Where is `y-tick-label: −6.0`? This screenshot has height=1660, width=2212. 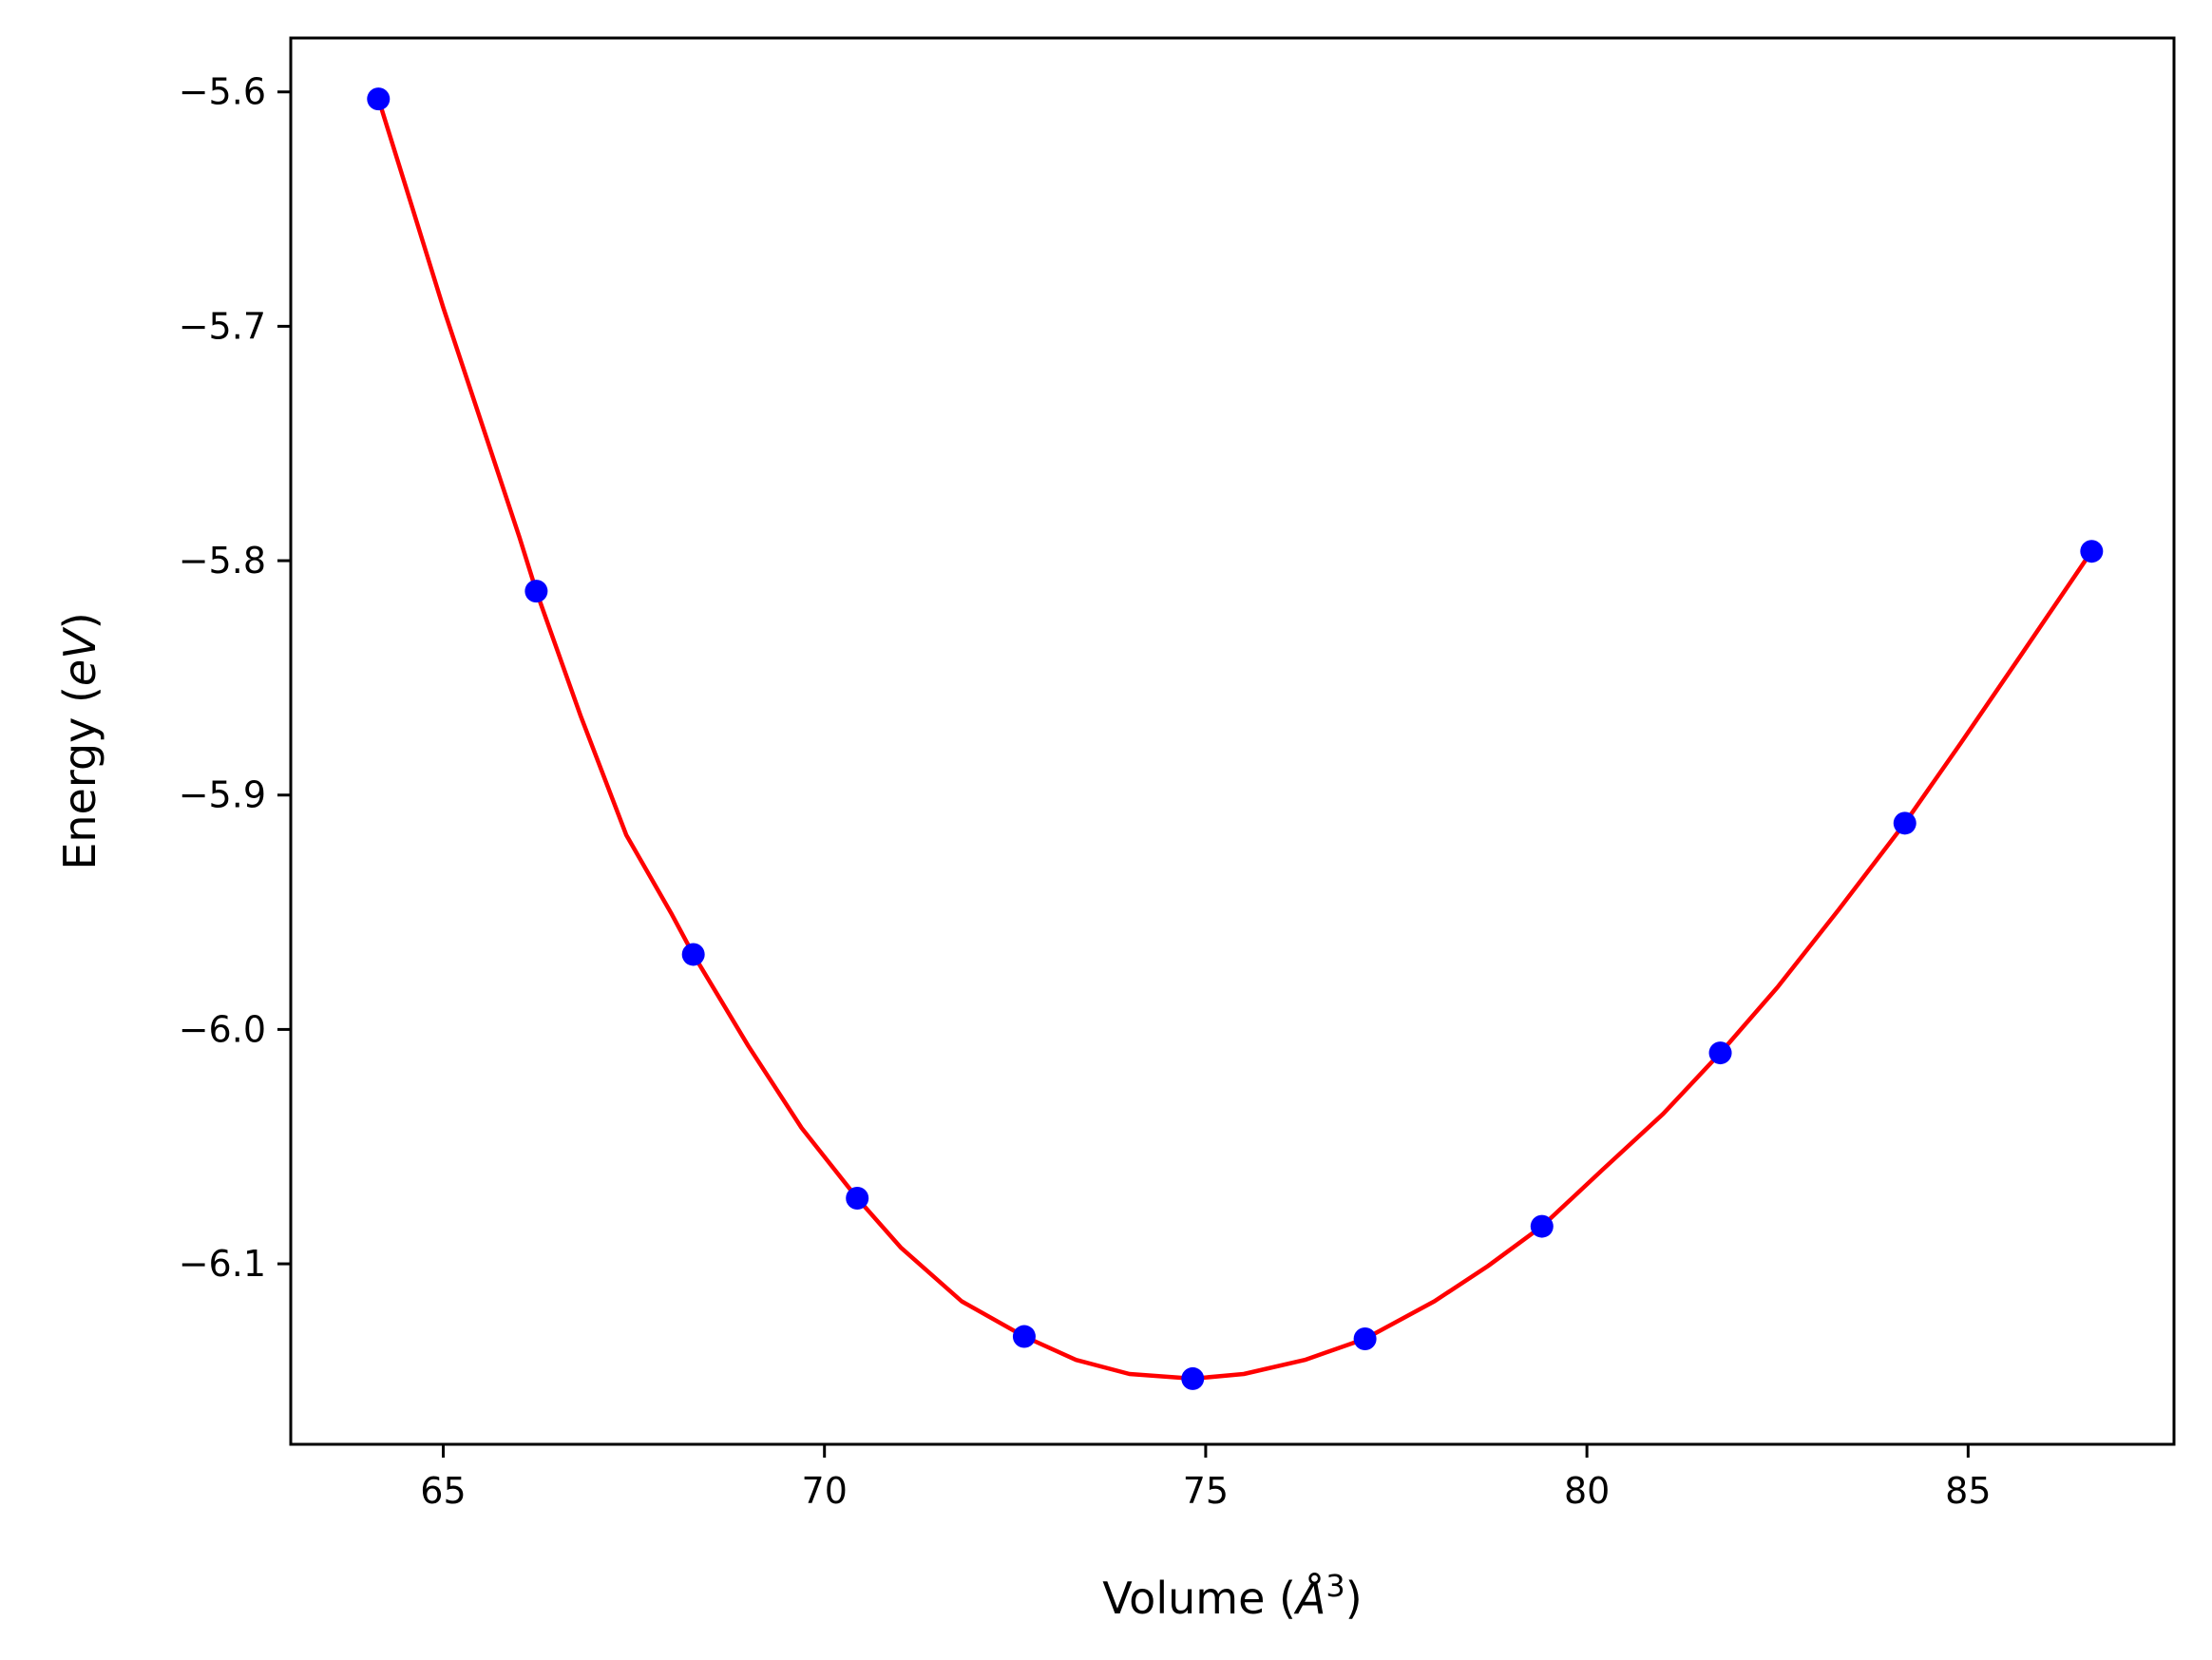 y-tick-label: −6.0 is located at coordinates (222, 1029).